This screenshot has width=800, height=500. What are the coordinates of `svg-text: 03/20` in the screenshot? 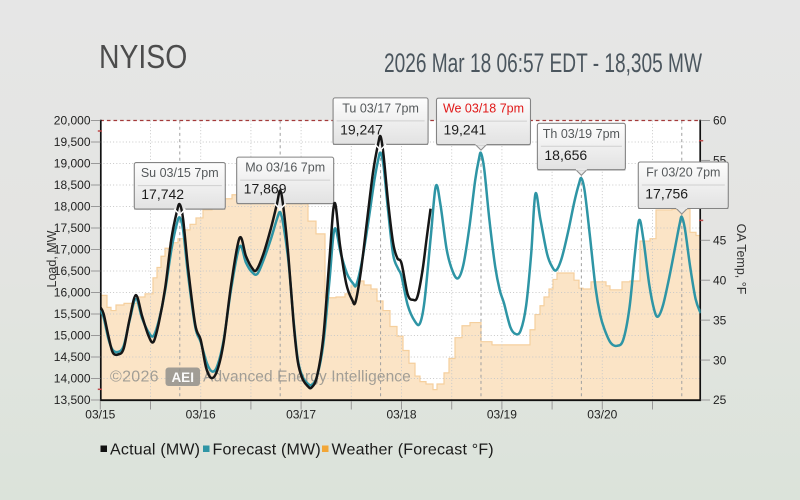 It's located at (602, 415).